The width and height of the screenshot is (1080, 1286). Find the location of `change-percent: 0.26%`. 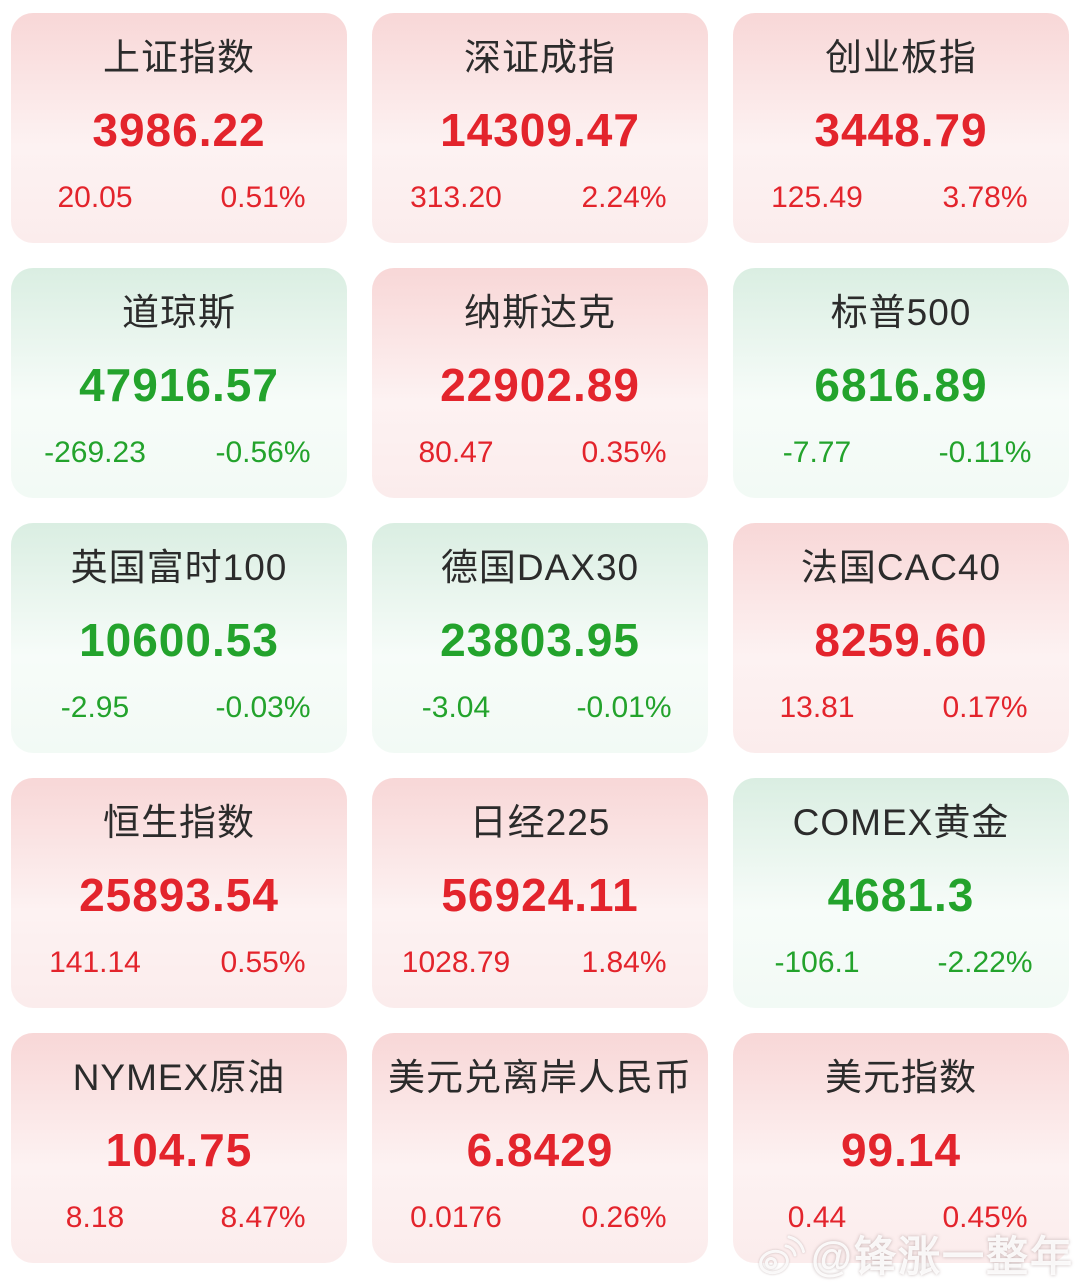

change-percent: 0.26% is located at coordinates (624, 1217).